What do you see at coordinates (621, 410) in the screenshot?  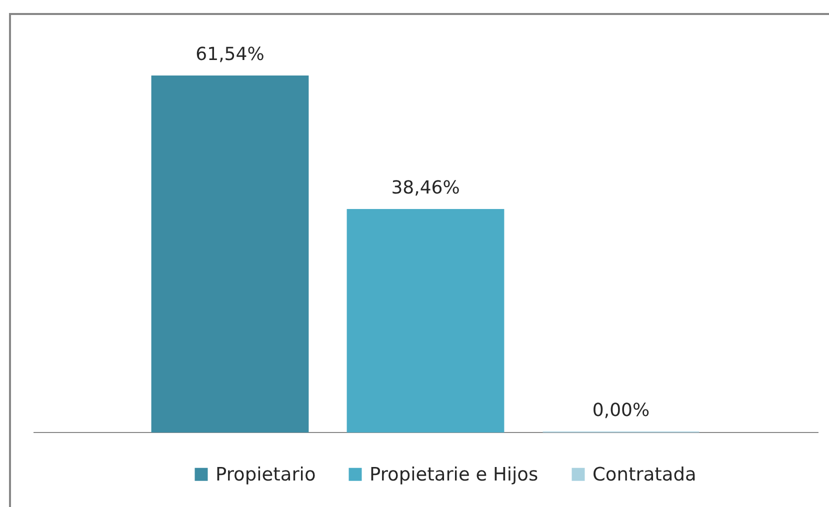 I see `data-label: 0,00%` at bounding box center [621, 410].